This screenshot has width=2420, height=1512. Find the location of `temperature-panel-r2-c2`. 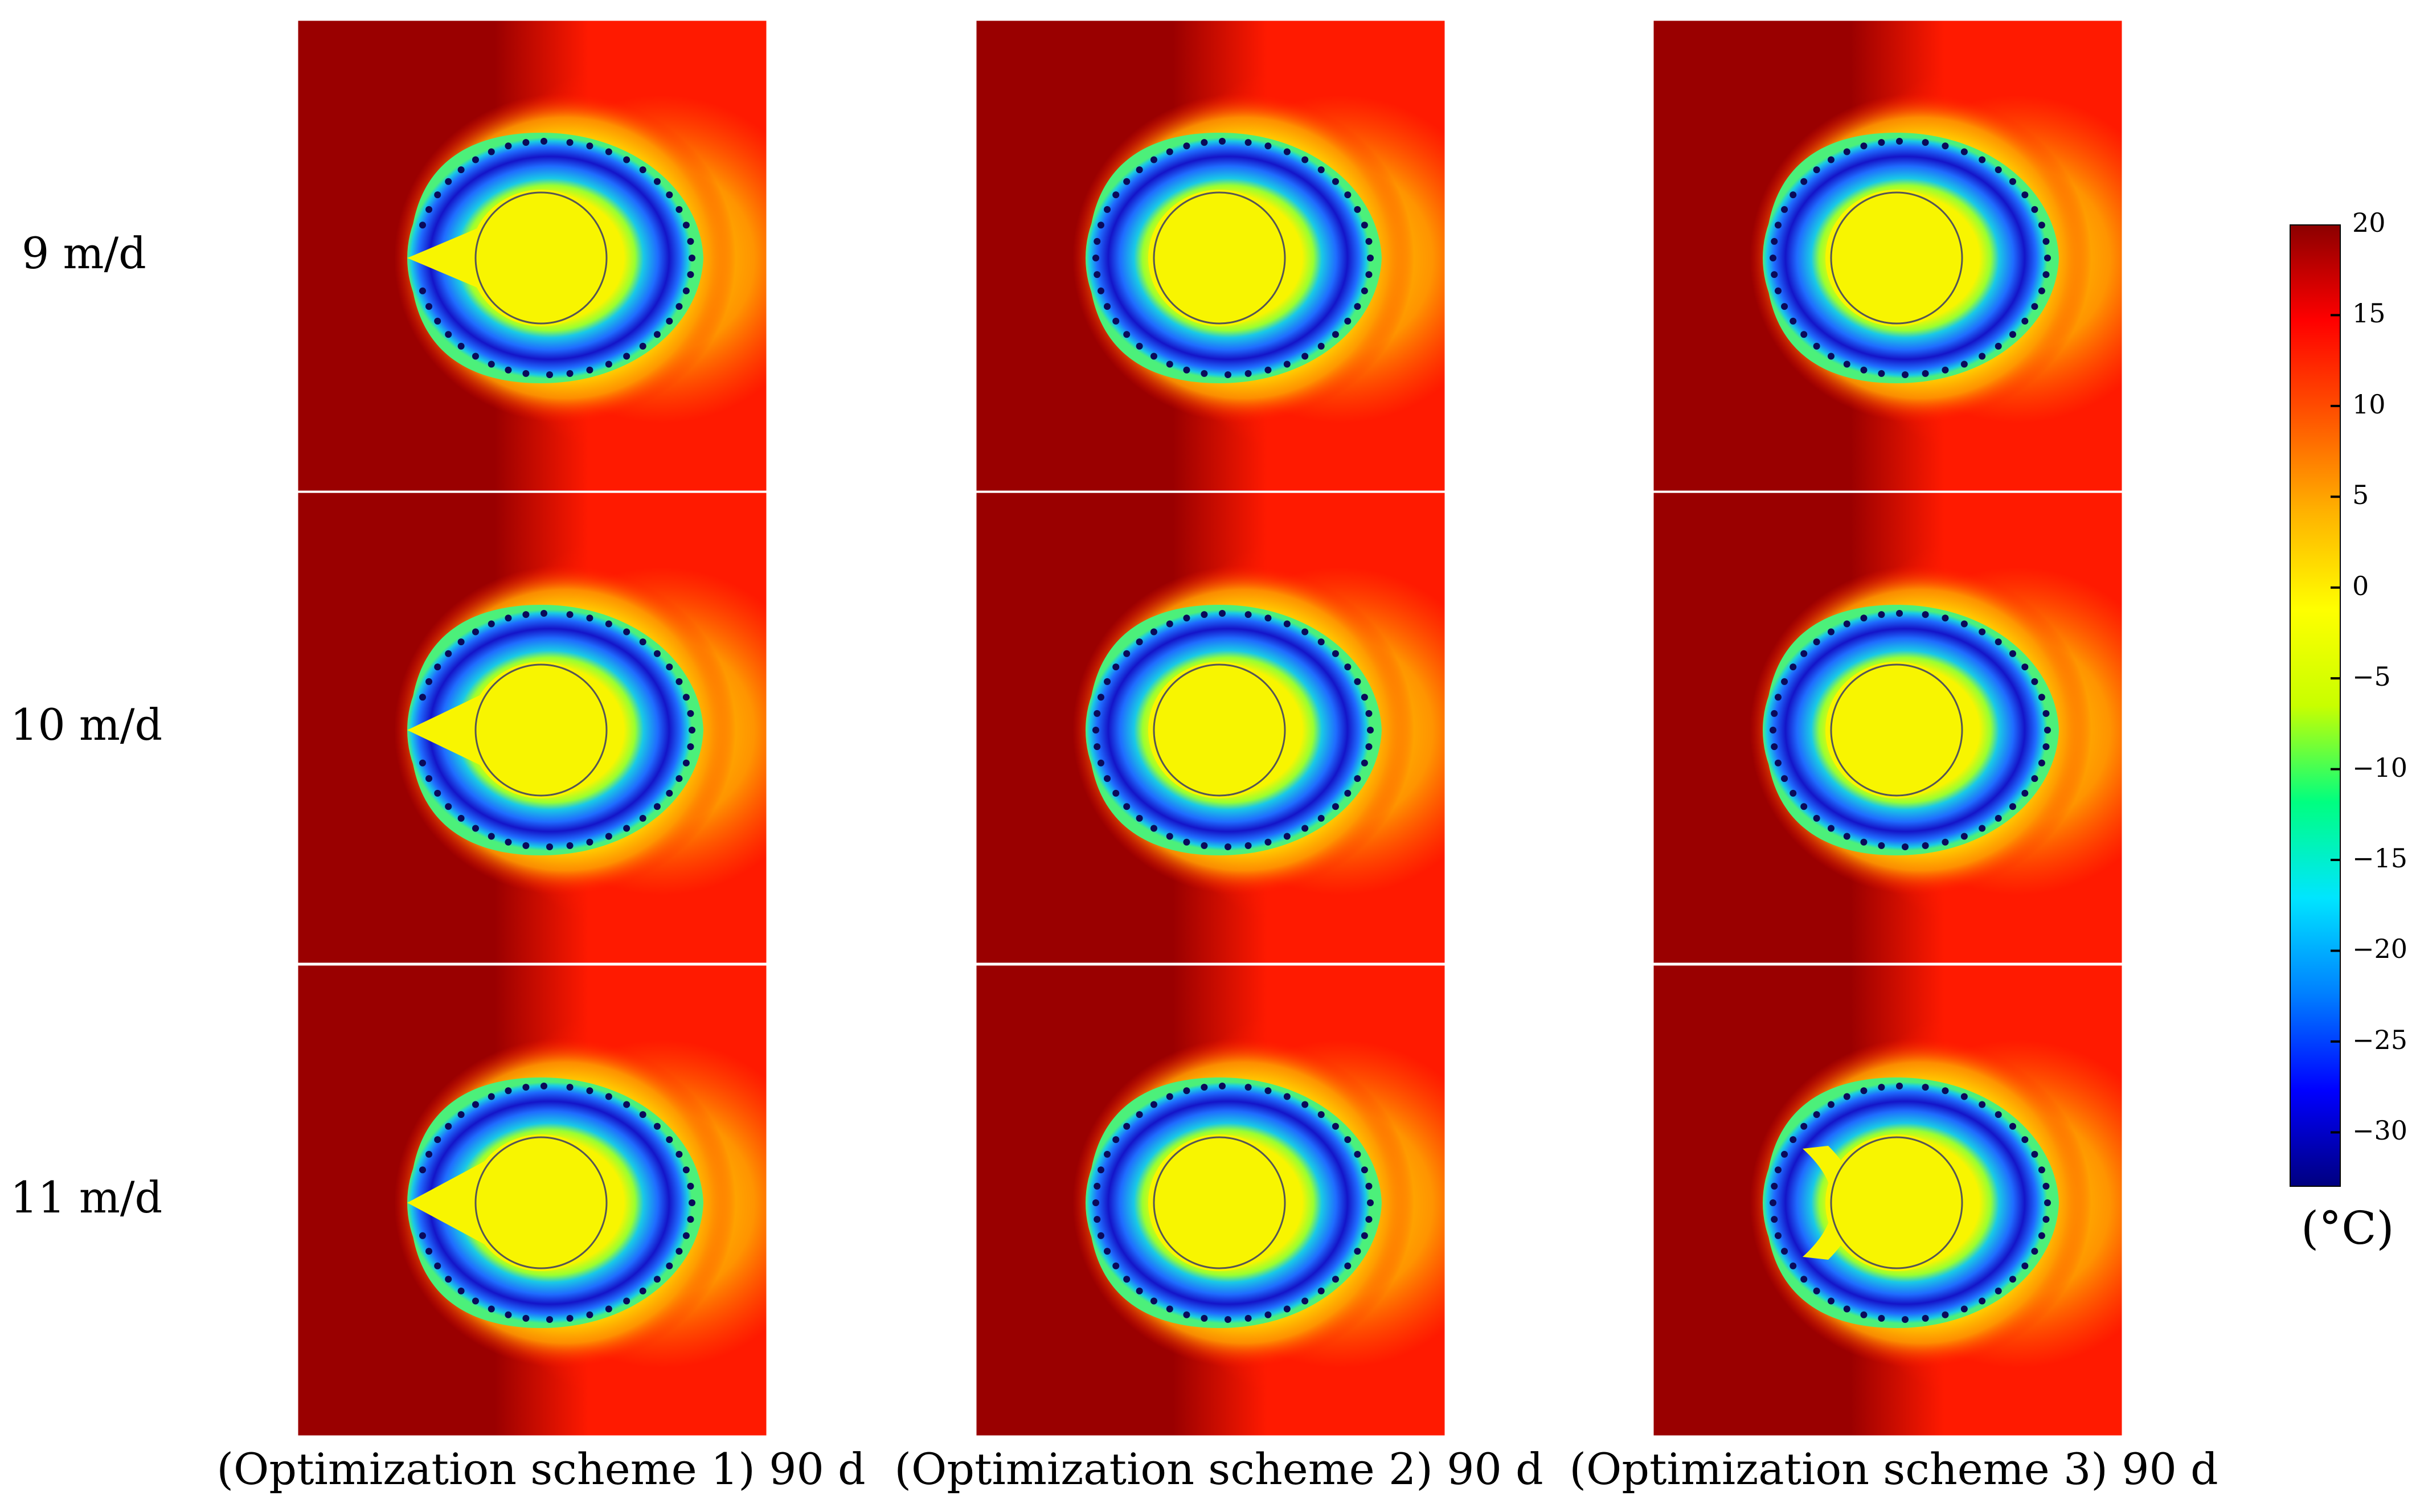

temperature-panel-r2-c2 is located at coordinates (1211, 728).